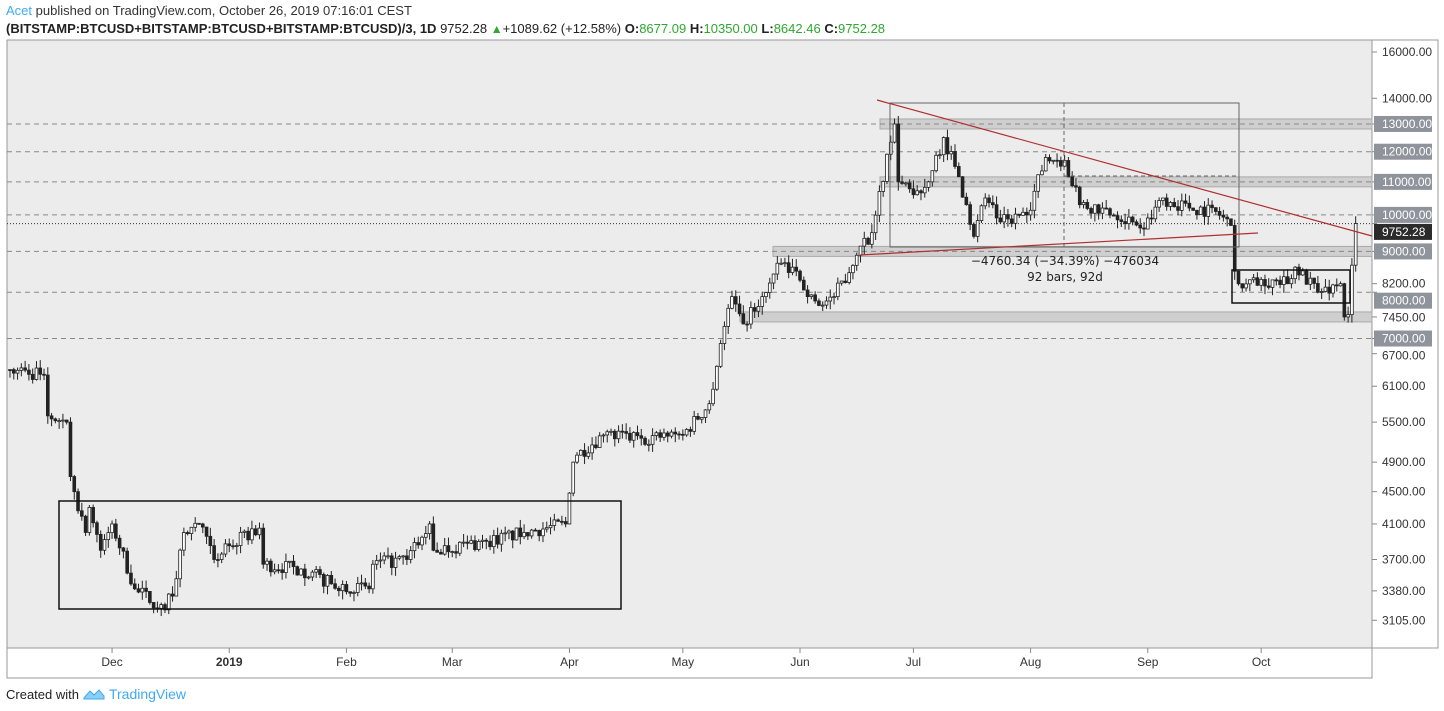 Image resolution: width=1444 pixels, height=711 pixels. Describe the element at coordinates (689, 663) in the screenshot. I see `time-axis` at that location.